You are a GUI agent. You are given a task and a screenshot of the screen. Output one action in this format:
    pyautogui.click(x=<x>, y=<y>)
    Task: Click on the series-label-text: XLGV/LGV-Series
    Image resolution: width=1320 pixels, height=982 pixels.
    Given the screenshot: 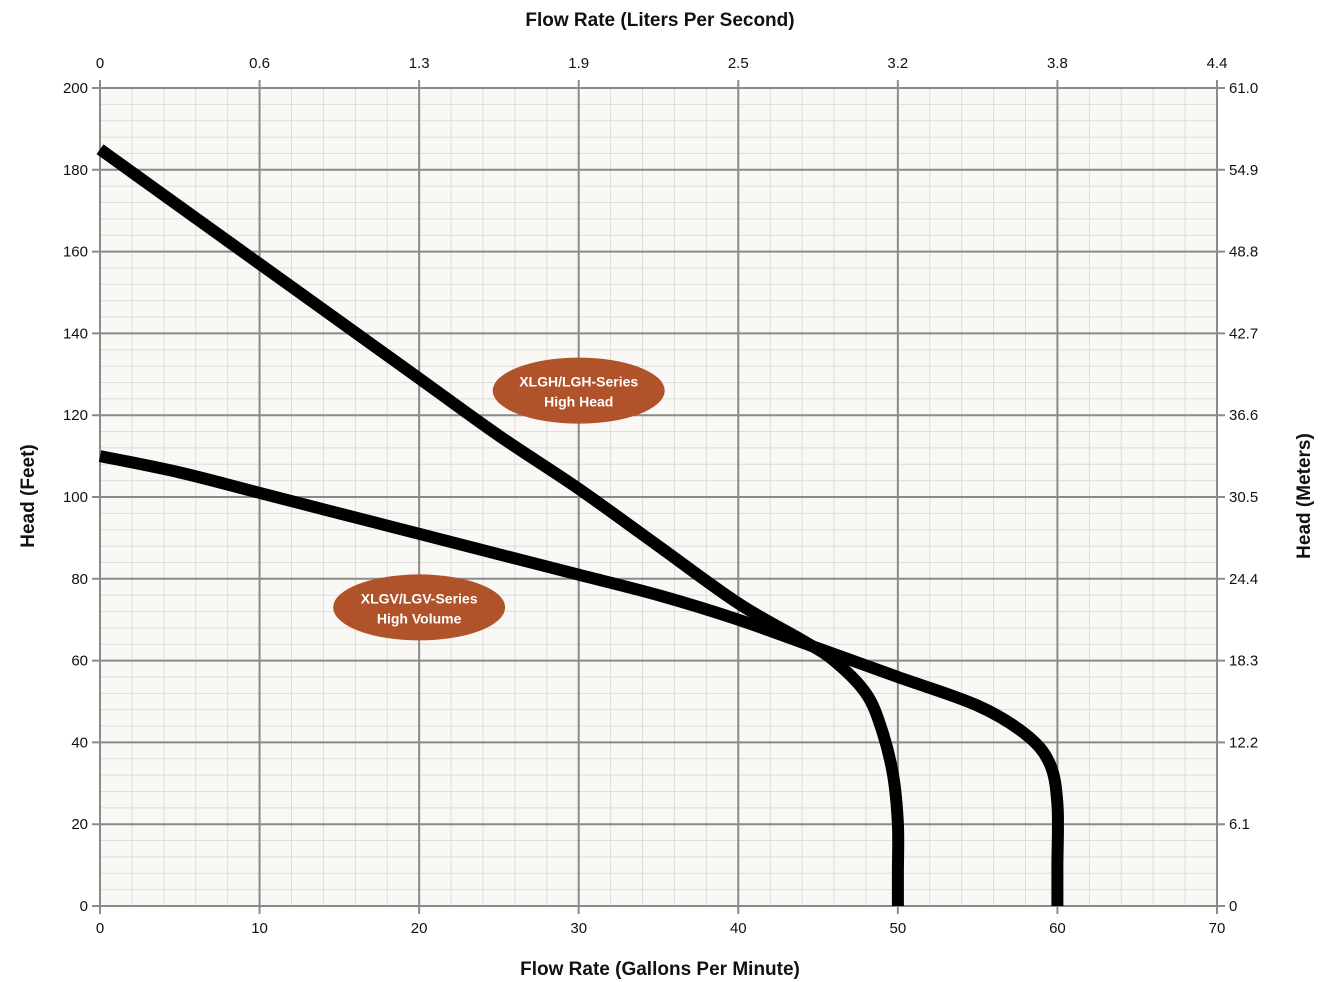 What is the action you would take?
    pyautogui.click(x=419, y=598)
    